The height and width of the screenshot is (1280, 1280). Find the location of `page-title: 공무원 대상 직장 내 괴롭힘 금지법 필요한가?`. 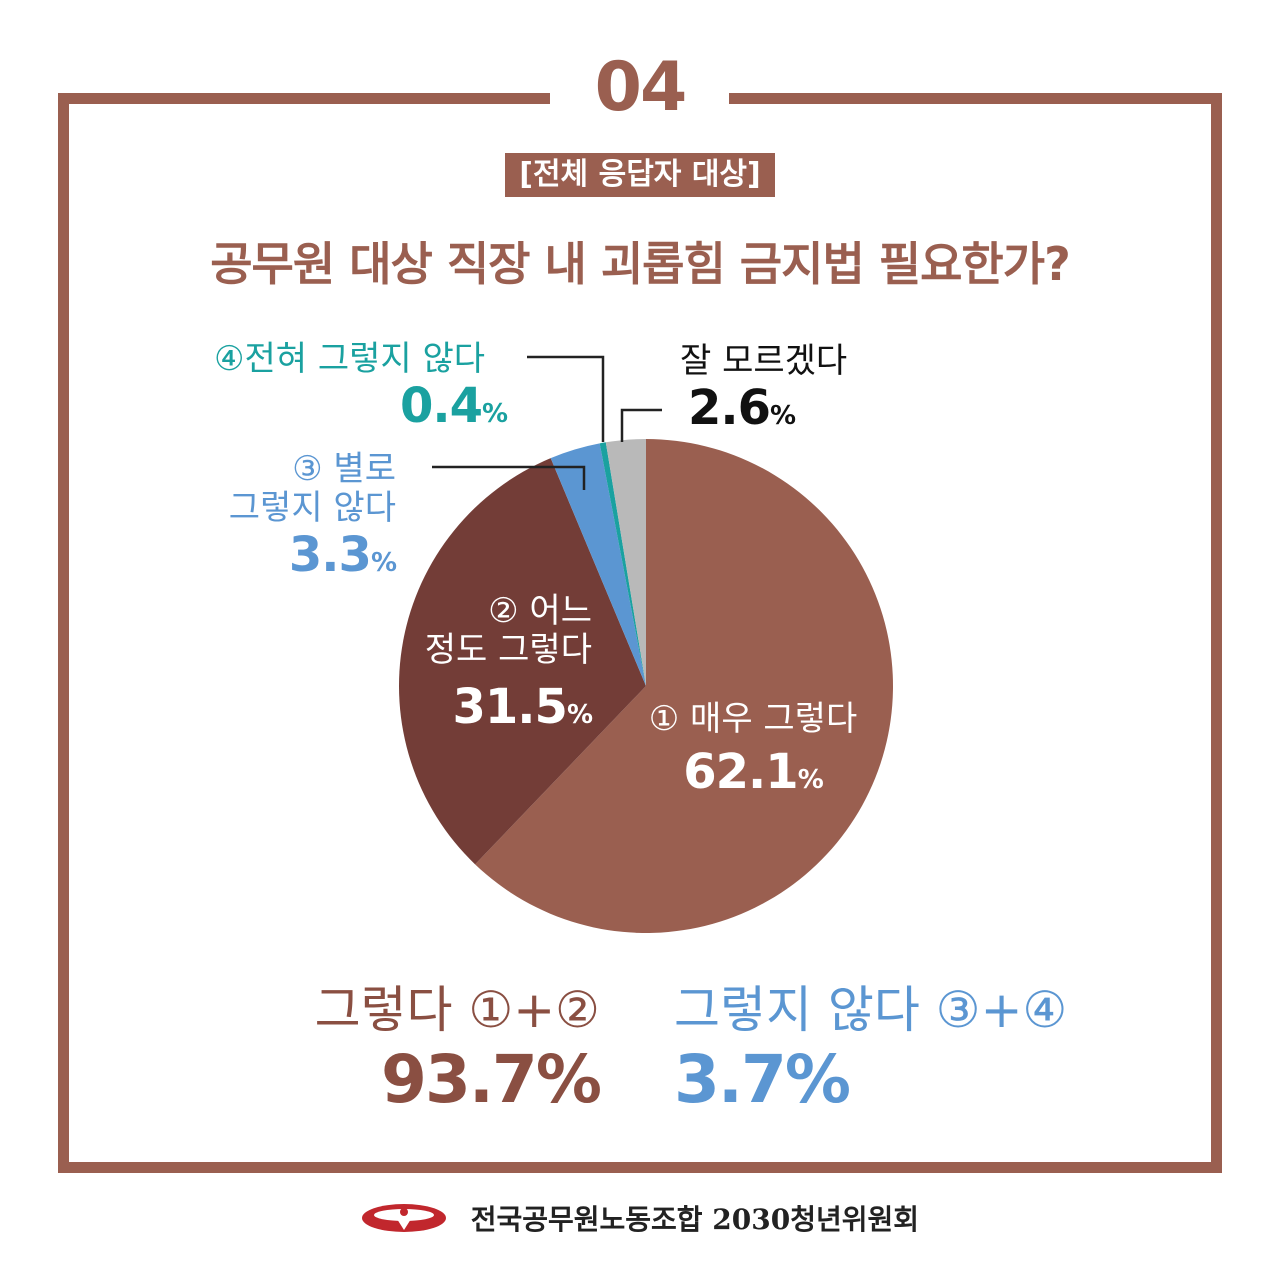

page-title: 공무원 대상 직장 내 괴롭힘 금지법 필요한가? is located at coordinates (640, 264).